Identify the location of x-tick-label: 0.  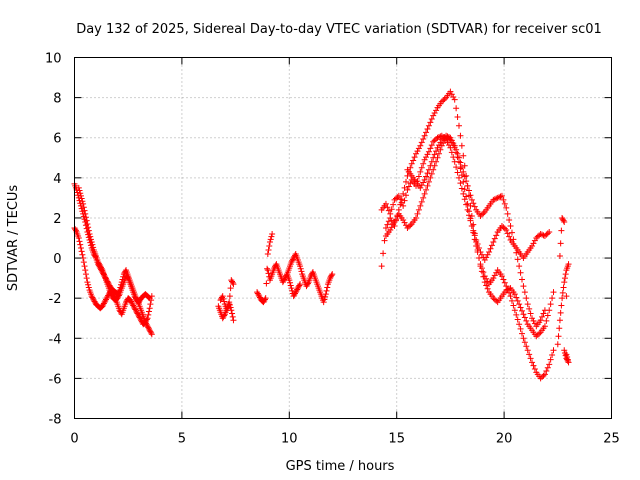
(74, 439).